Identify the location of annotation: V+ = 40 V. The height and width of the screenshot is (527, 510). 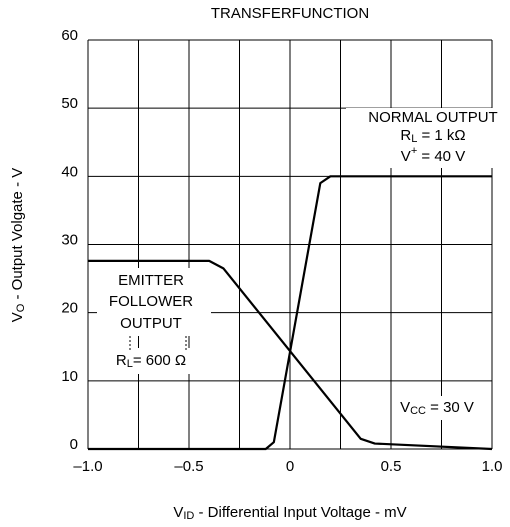
(433, 155).